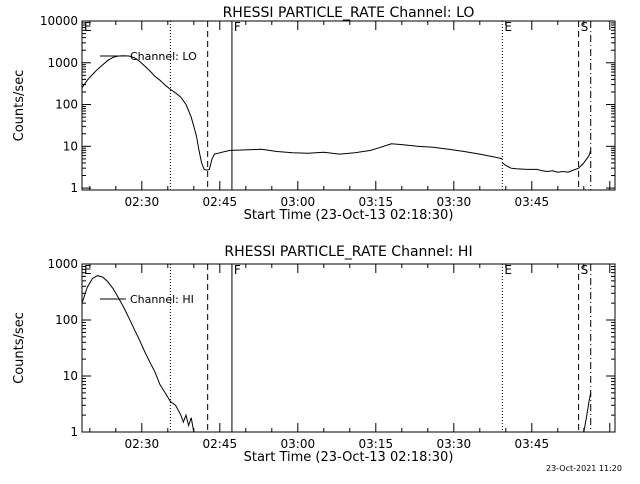  I want to click on chart-2-ylabel: Counts/sec, so click(19, 348).